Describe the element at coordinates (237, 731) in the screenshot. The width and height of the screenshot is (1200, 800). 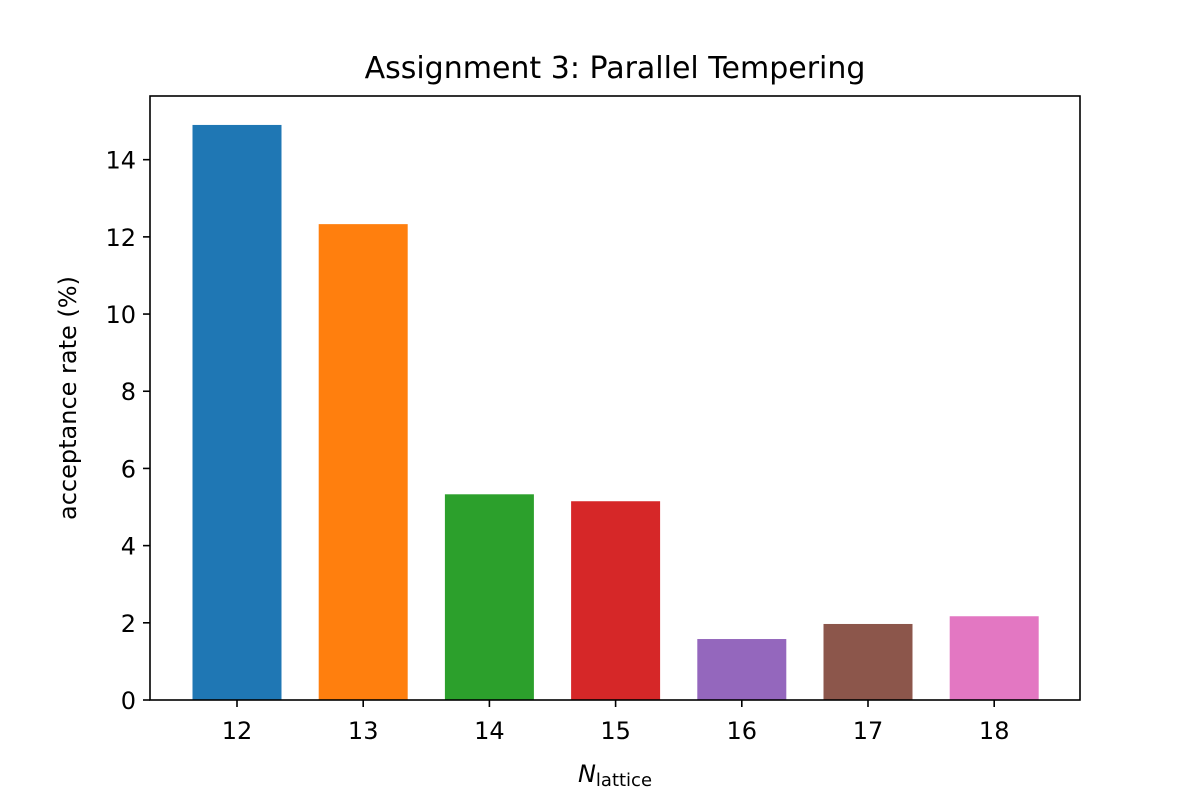
I see `x-tick-label: 12` at that location.